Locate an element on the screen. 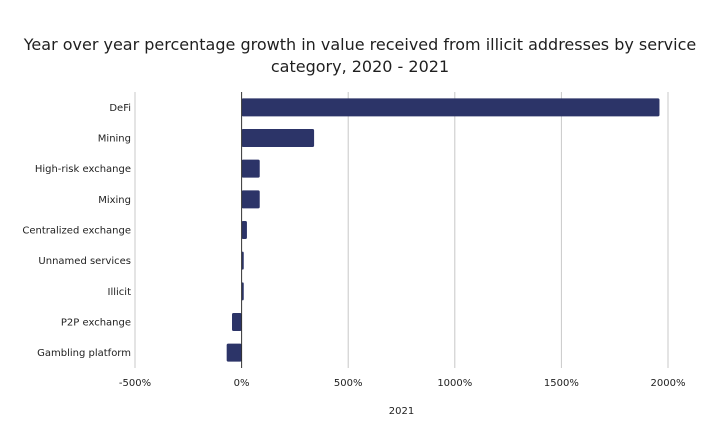 The height and width of the screenshot is (426, 720). x-tick-label: 0% is located at coordinates (242, 383).